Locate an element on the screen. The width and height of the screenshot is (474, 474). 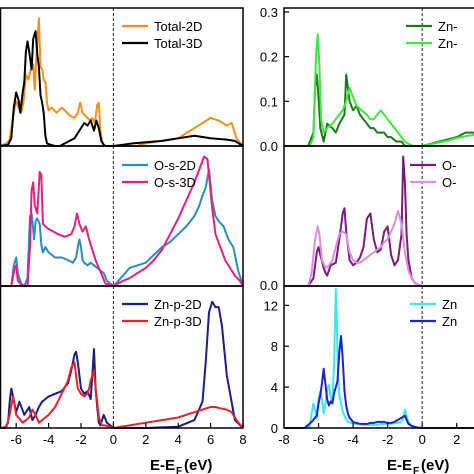
right-top-panel: 0.0 0.1 0.2 0.3 Zn- Zn- is located at coordinates (367, 79).